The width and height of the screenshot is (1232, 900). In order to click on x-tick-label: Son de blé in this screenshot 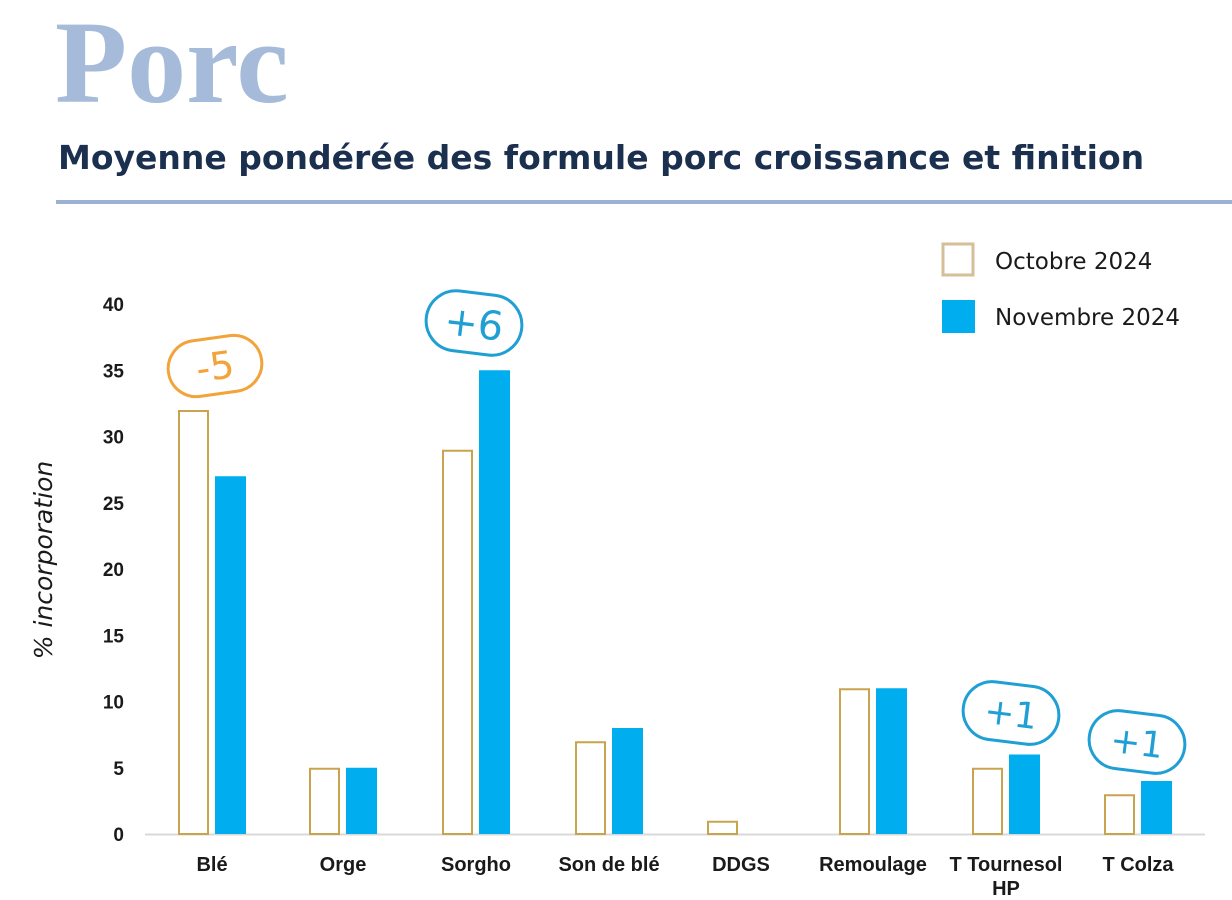, I will do `click(608, 865)`.